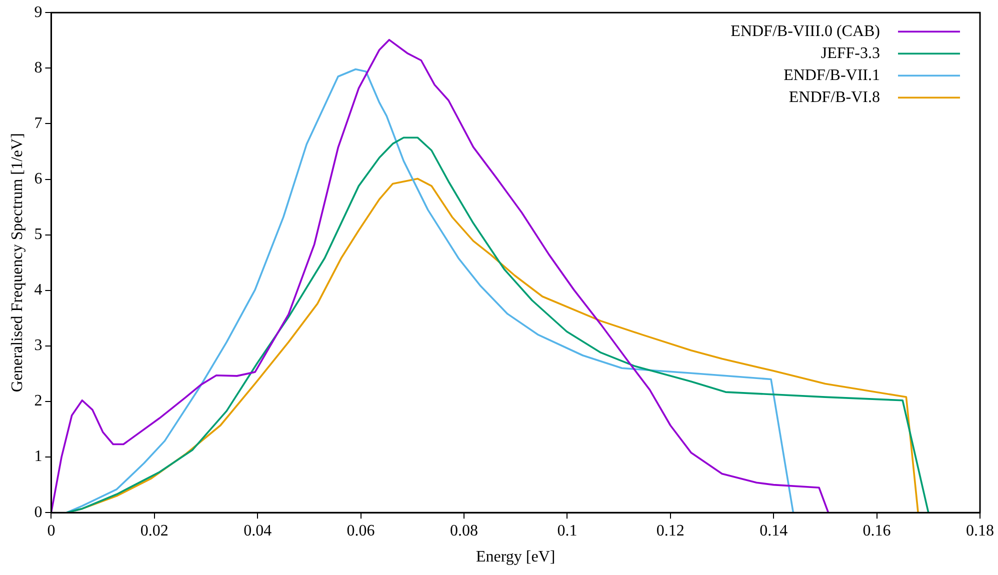 The image size is (998, 575). What do you see at coordinates (832, 75) in the screenshot?
I see `legend-label: ENDF/B-VII.1` at bounding box center [832, 75].